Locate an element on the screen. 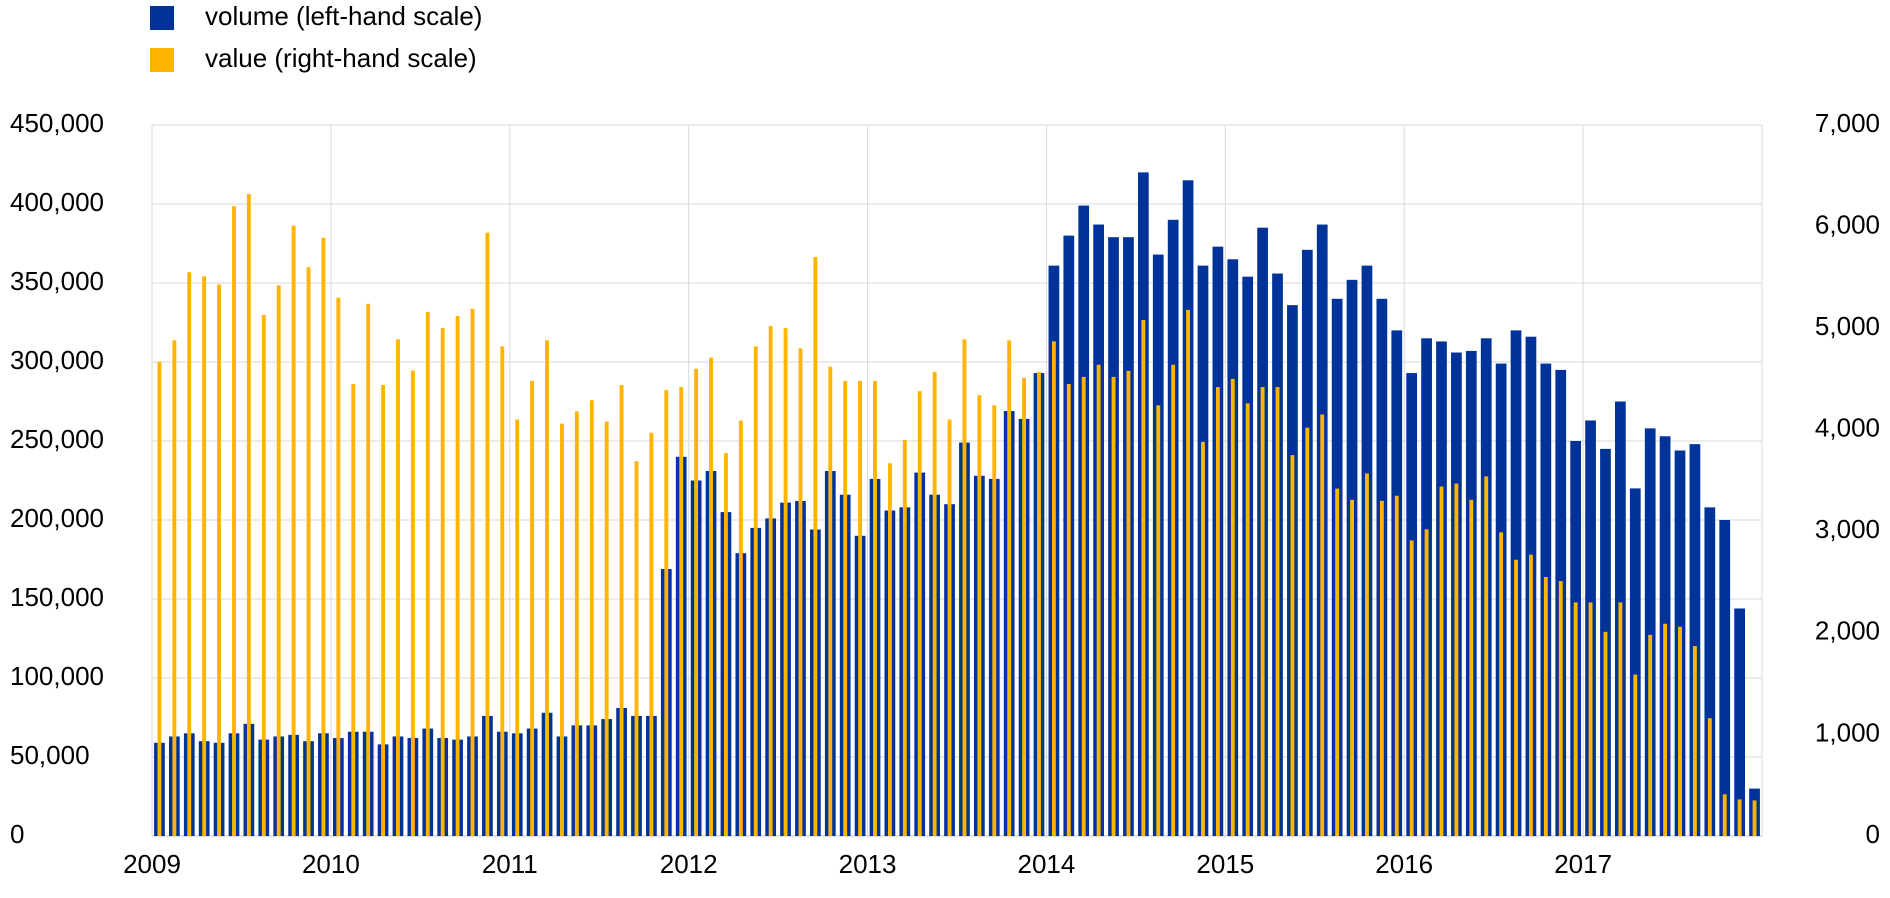  y-tick-label: 200,000 is located at coordinates (57, 518).